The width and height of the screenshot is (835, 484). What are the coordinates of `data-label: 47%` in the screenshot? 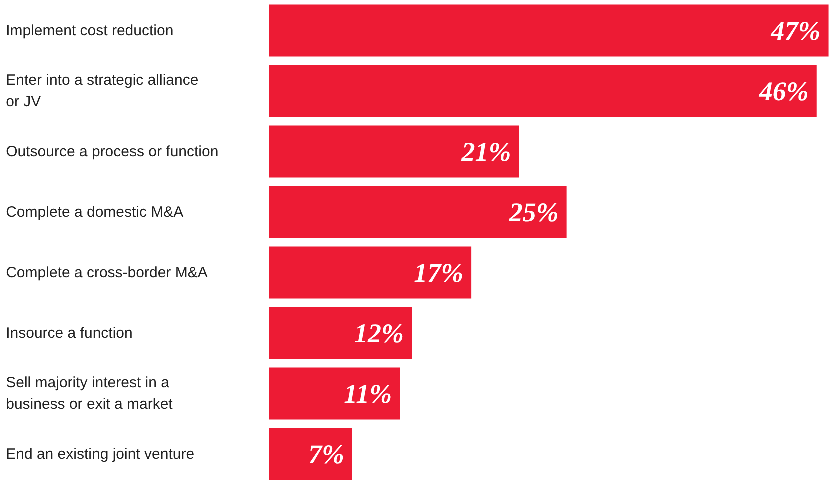 It's located at (795, 31).